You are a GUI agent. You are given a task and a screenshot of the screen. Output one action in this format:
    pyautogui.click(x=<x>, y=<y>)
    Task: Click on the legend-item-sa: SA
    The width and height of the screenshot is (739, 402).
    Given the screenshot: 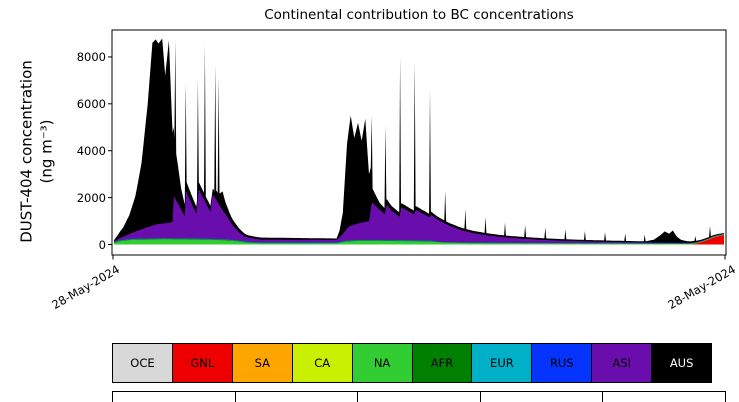 What is the action you would take?
    pyautogui.click(x=262, y=363)
    